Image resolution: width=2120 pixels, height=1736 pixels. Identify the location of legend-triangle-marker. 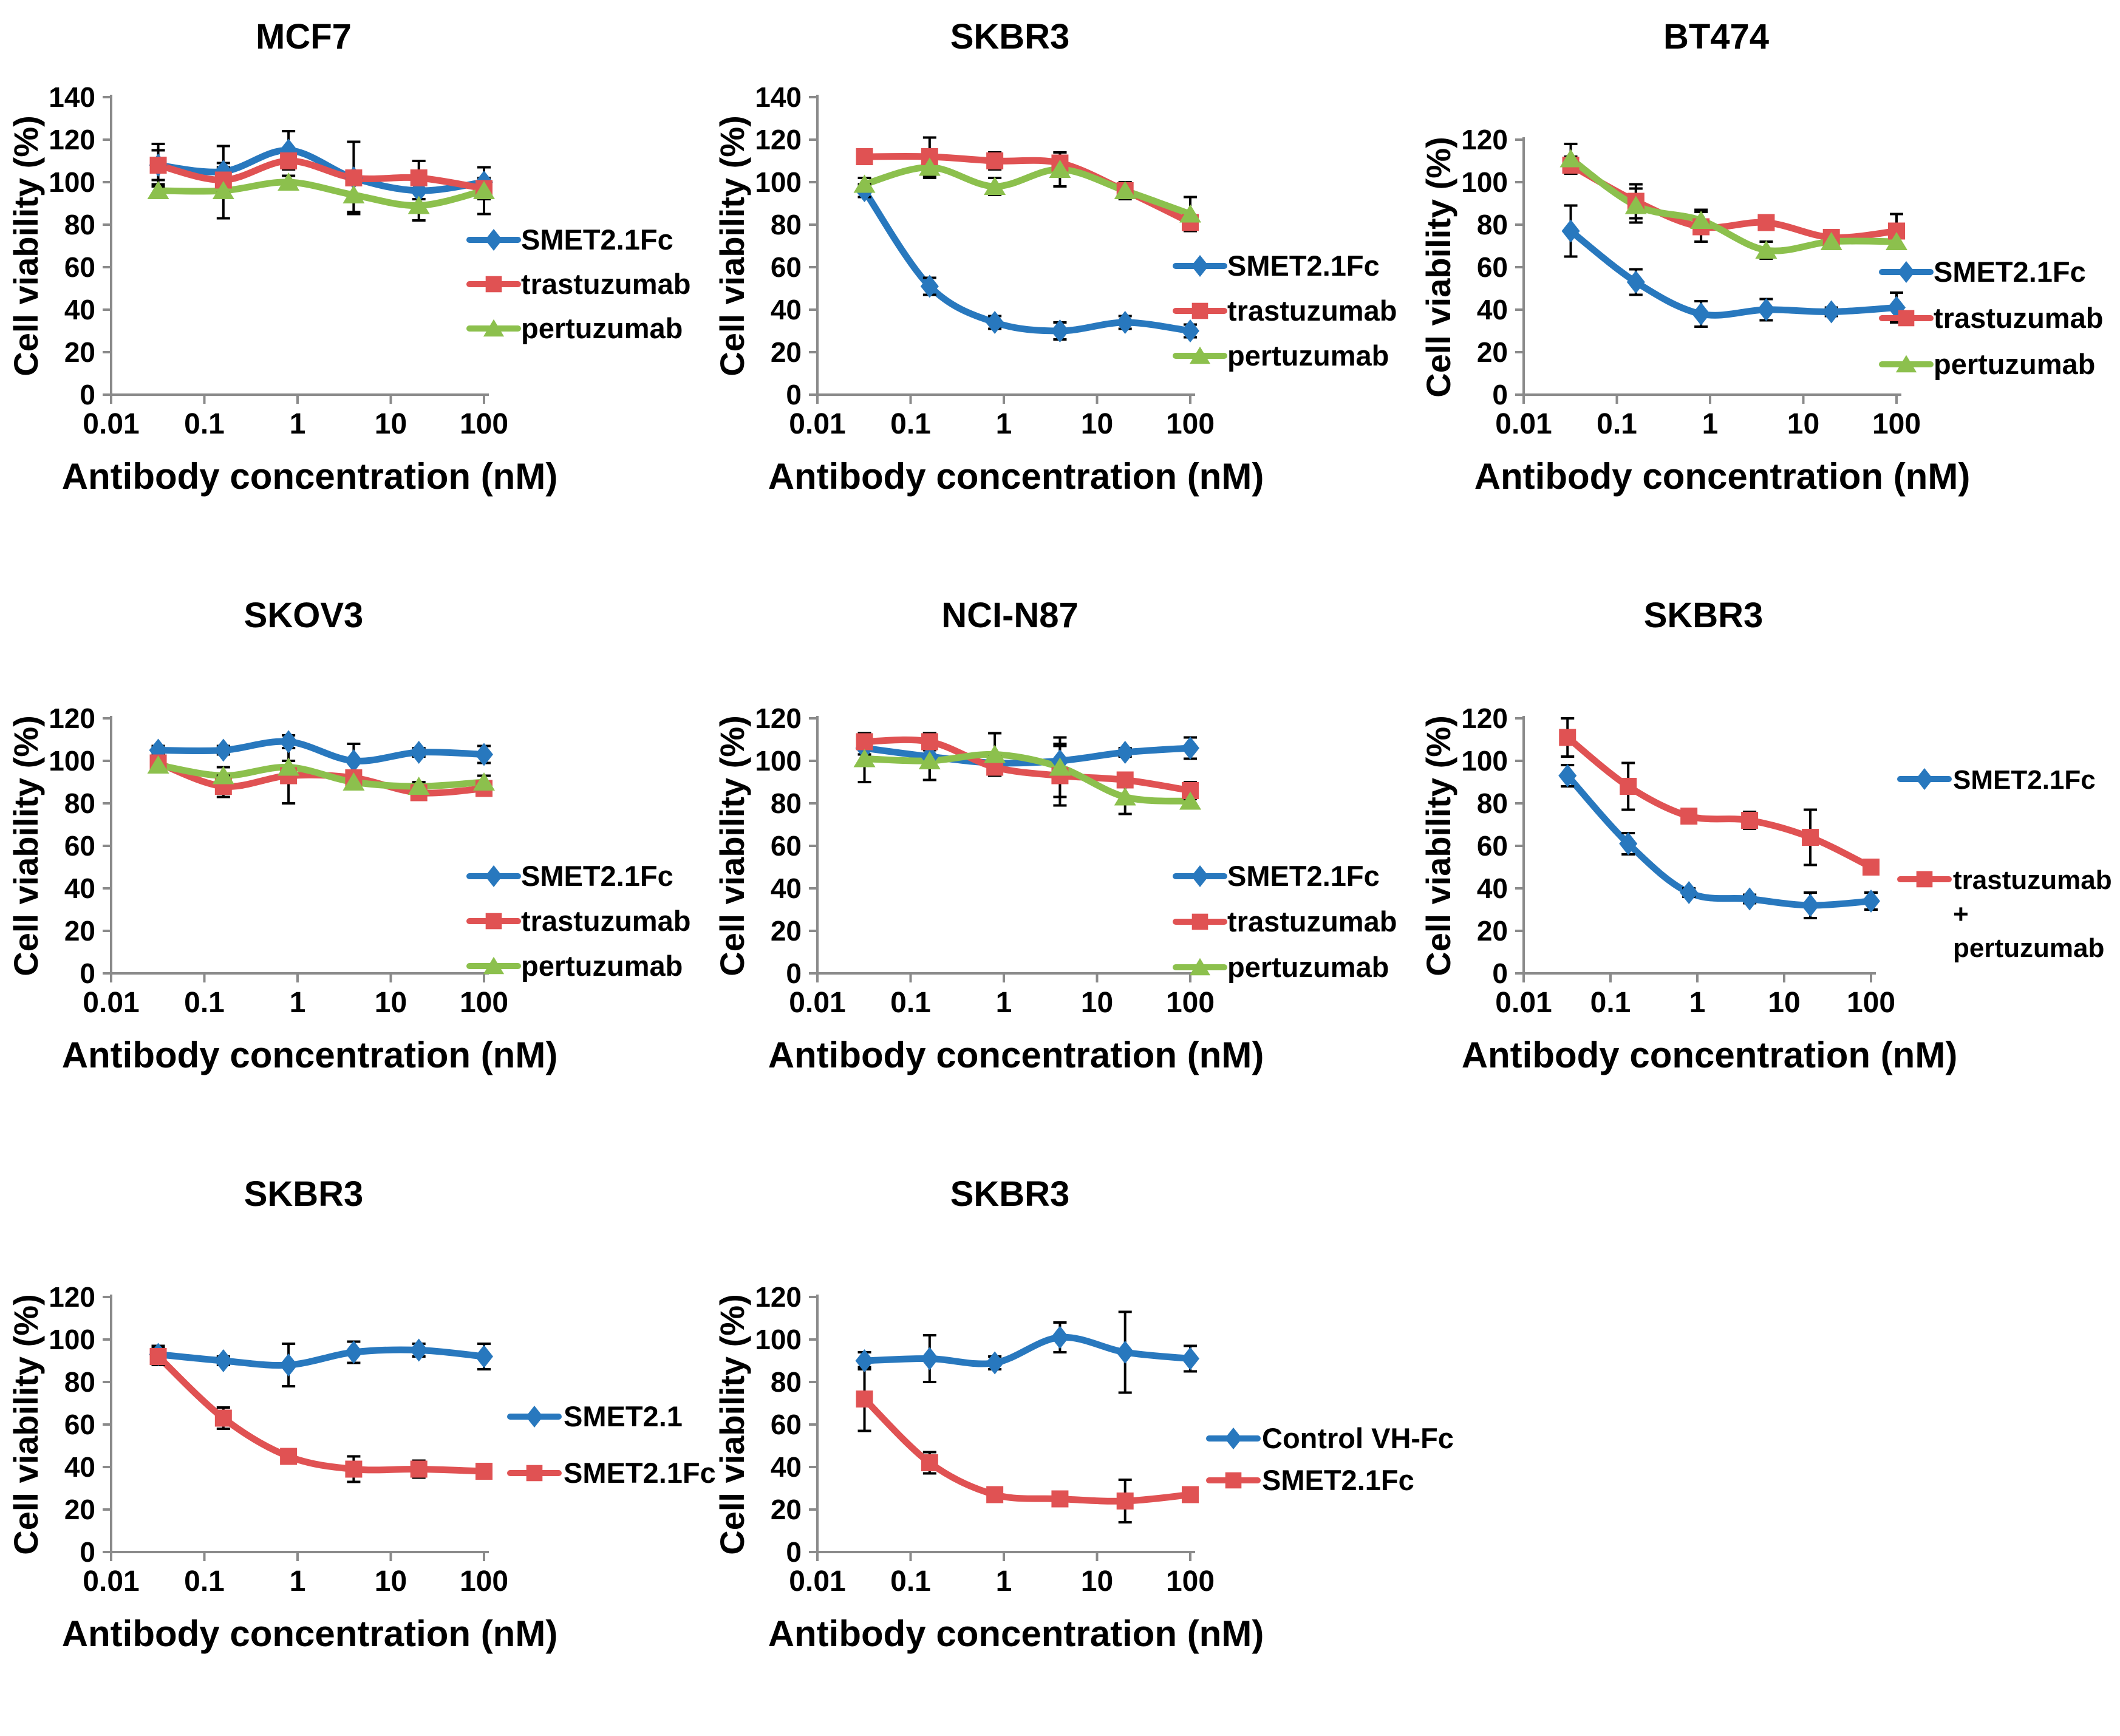
(494, 328).